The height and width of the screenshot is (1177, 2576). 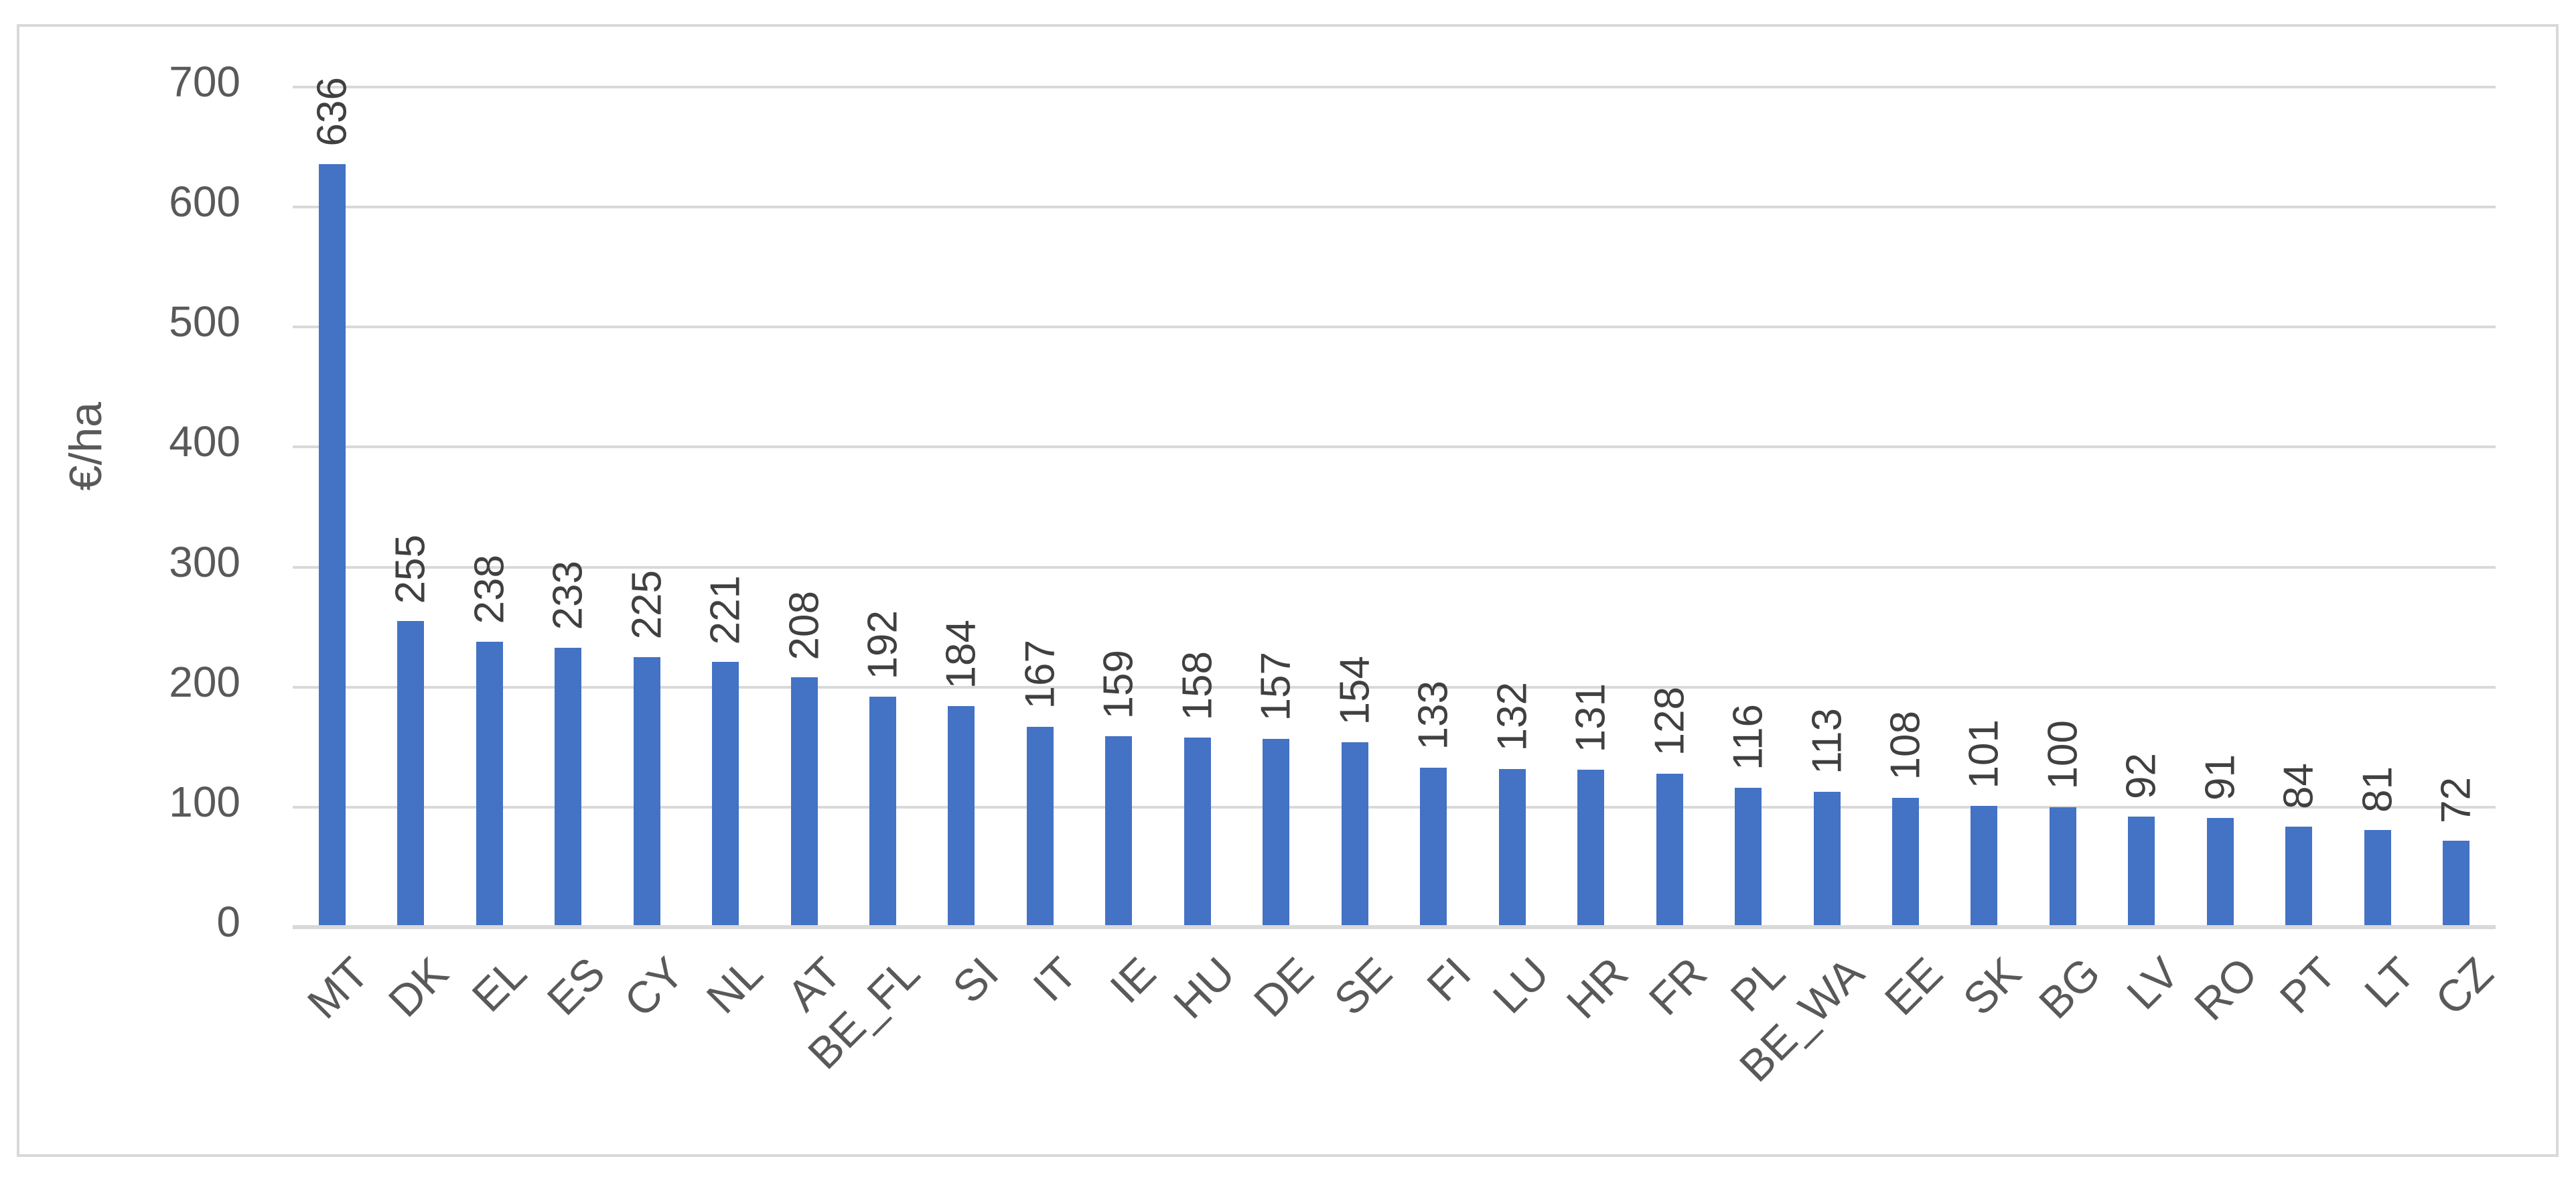 What do you see at coordinates (1827, 507) in the screenshot?
I see `bar-slot-BE_WA: 113` at bounding box center [1827, 507].